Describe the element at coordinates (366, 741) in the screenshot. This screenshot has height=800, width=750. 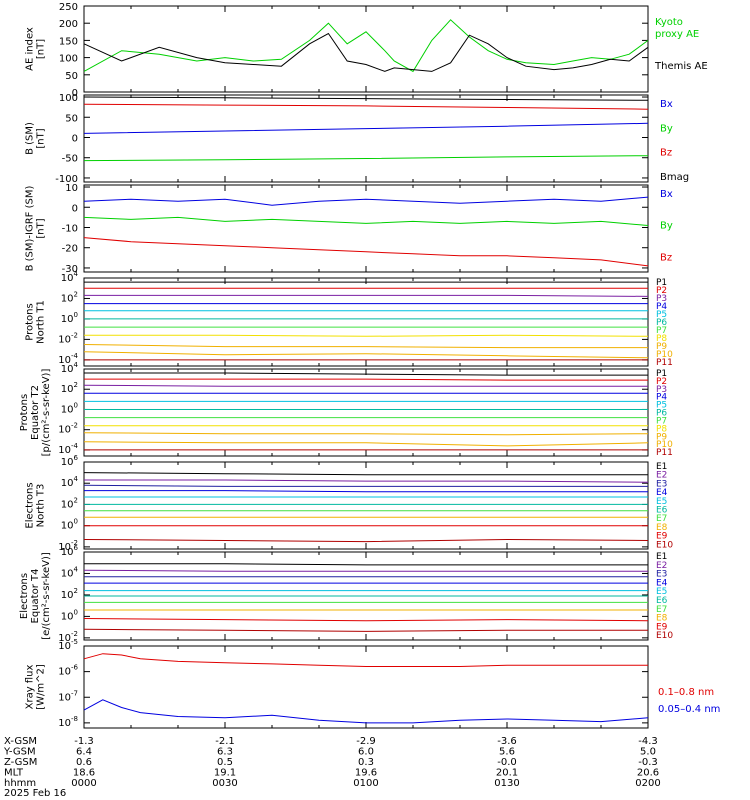
I see `footer-value: -2.9` at that location.